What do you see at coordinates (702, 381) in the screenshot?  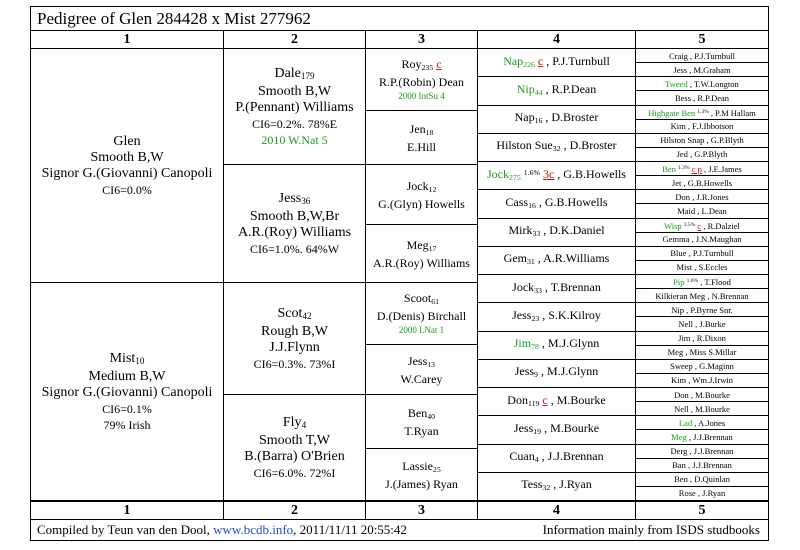 I see `gen5-entry: Kim , Wm.J.Irwin` at bounding box center [702, 381].